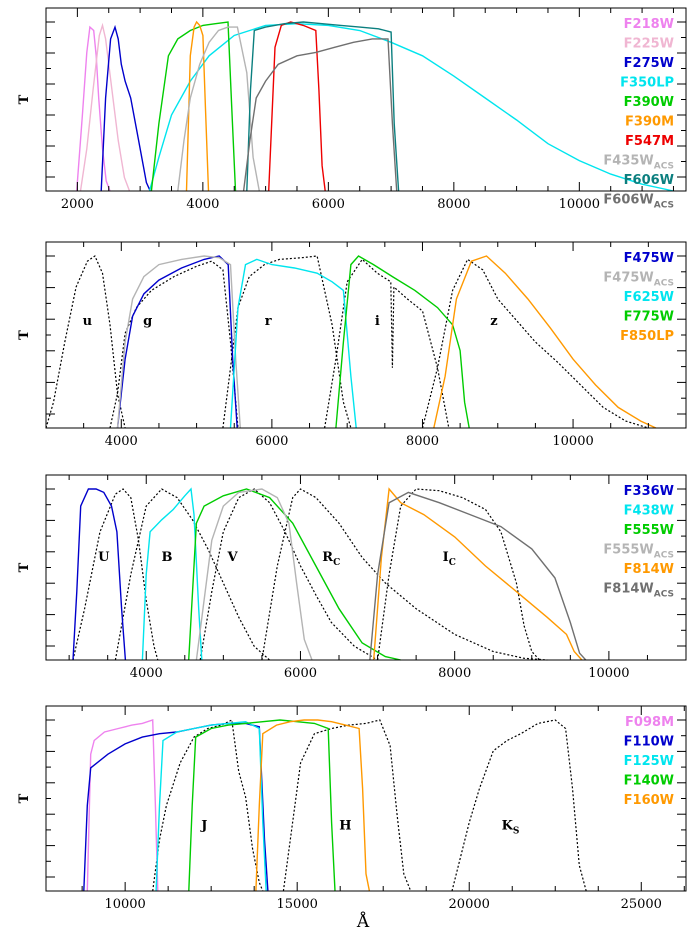  Describe the element at coordinates (77, 204) in the screenshot. I see `x-tick-label: 2000` at that location.